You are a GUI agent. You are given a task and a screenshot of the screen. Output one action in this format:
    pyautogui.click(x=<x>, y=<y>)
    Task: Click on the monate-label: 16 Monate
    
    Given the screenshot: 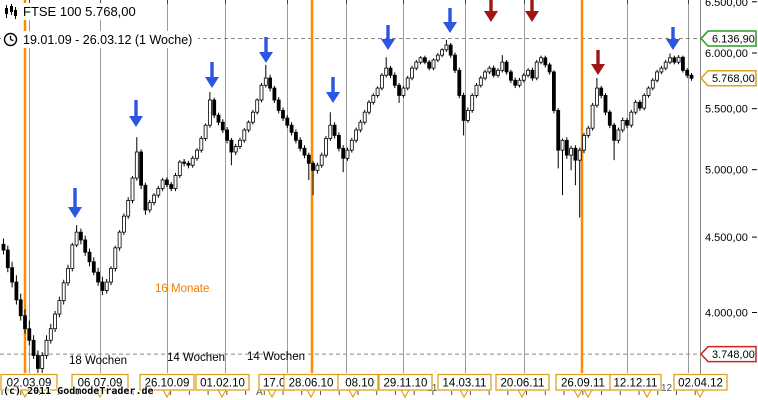 What is the action you would take?
    pyautogui.click(x=182, y=289)
    